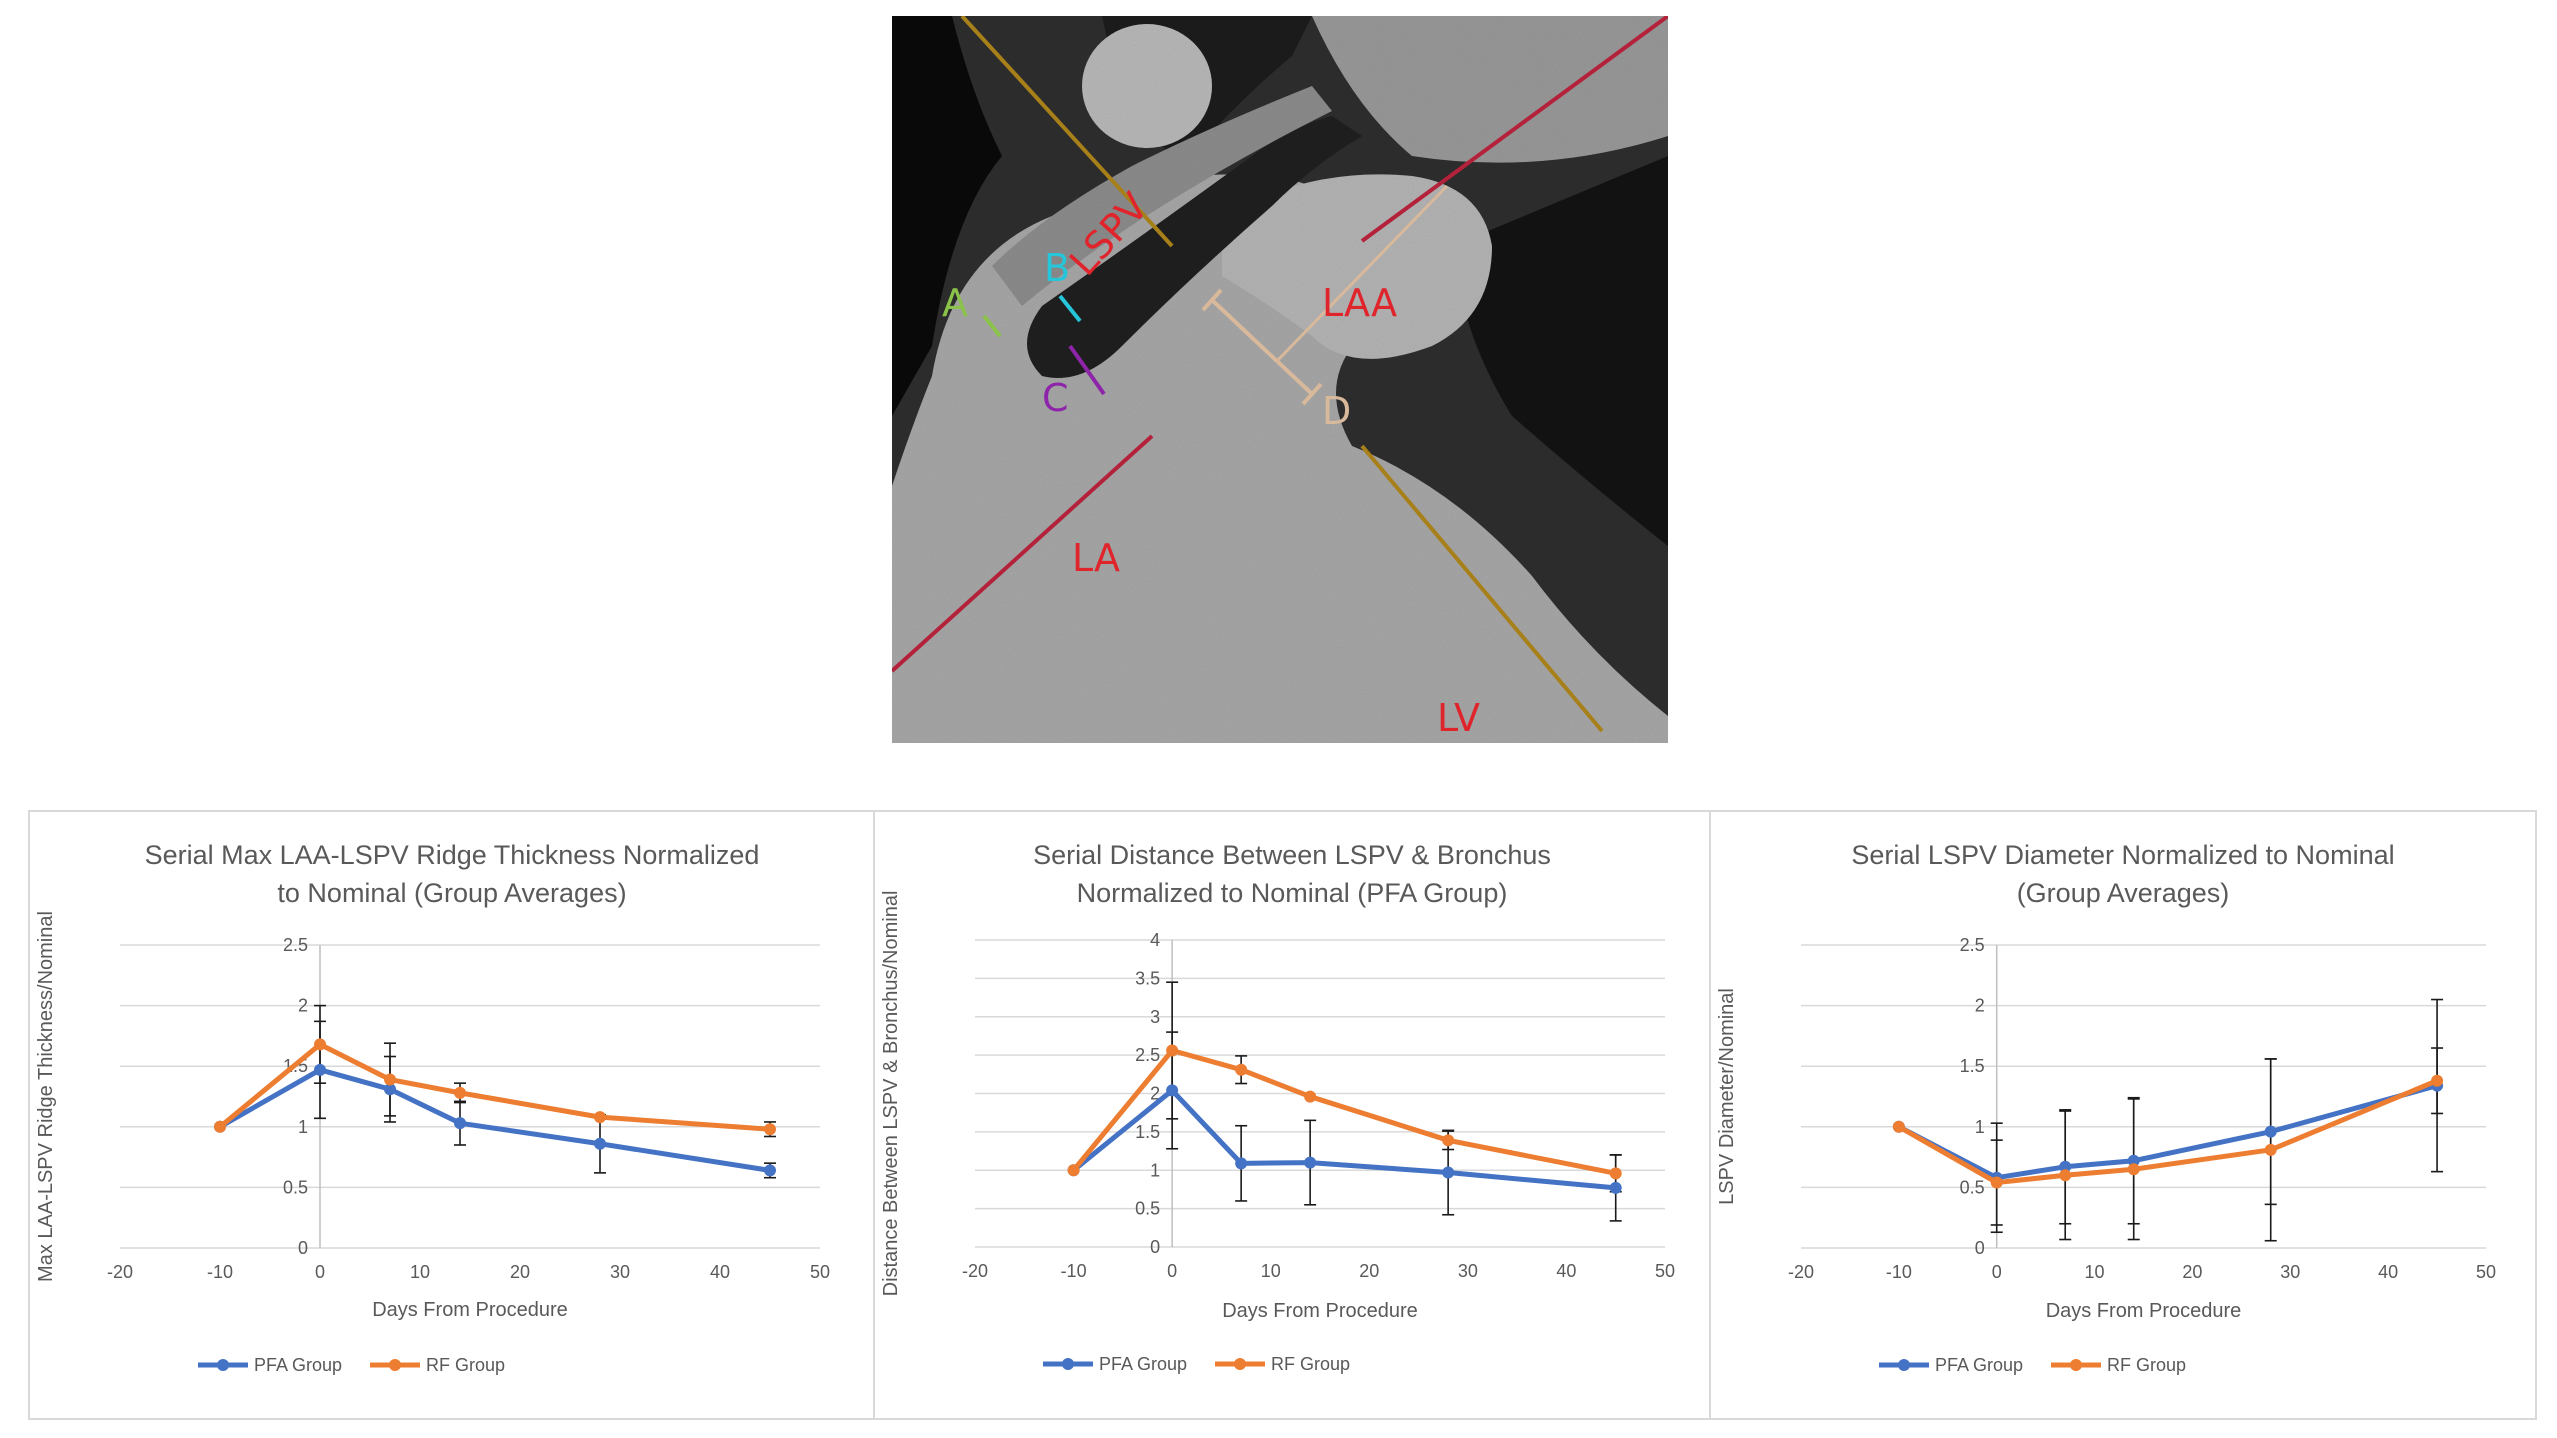 Image resolution: width=2557 pixels, height=1438 pixels. Describe the element at coordinates (1292, 893) in the screenshot. I see `chart-title-line-2: Normalized to Nominal (PFA Group)` at that location.